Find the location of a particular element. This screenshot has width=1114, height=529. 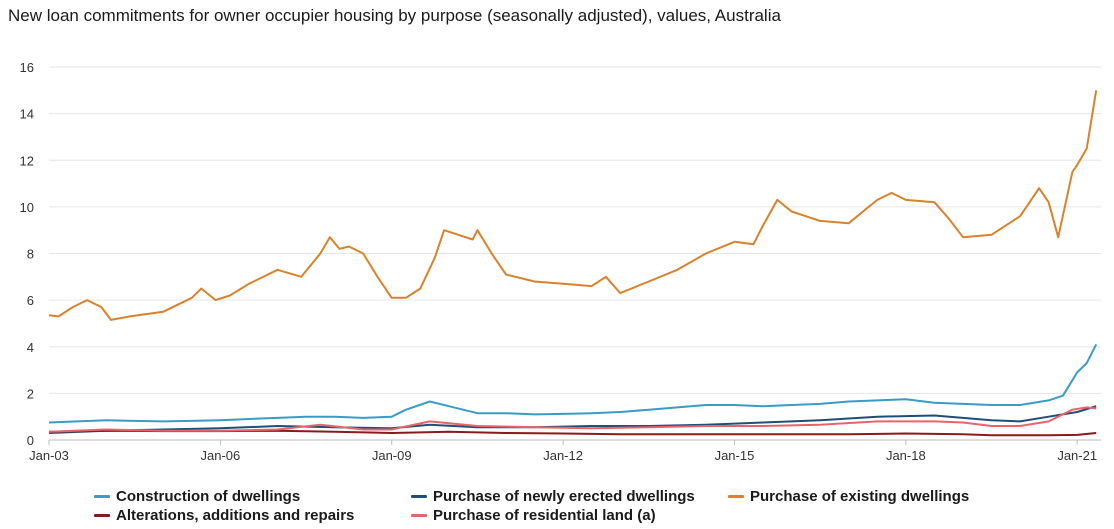

legend-label-existing: Purchase of existing dwellings is located at coordinates (860, 496).